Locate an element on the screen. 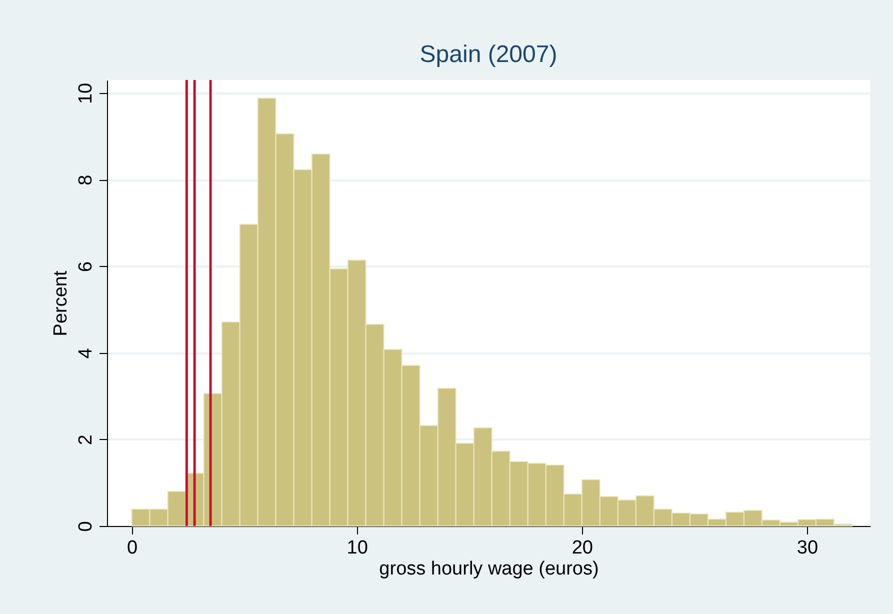 This screenshot has height=614, width=893. y-tick-label: 10 is located at coordinates (86, 93).